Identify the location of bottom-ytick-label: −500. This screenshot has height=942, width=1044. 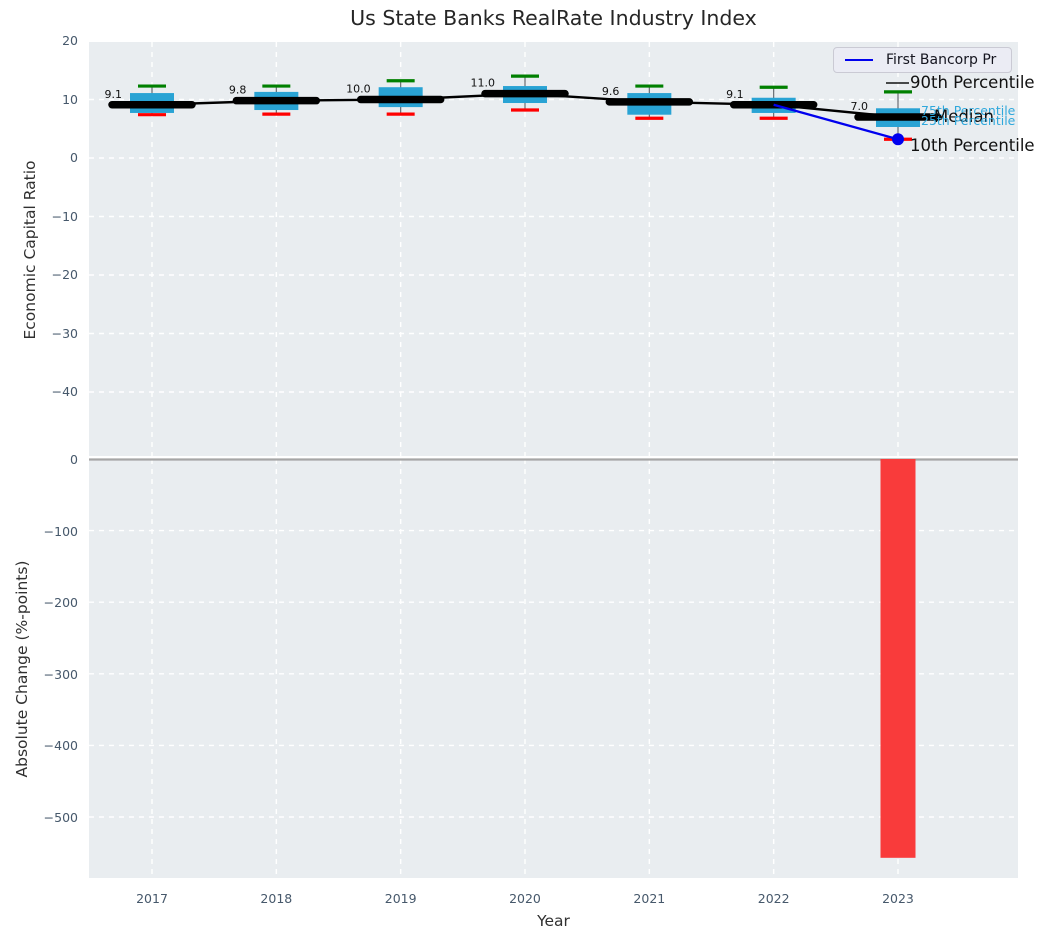
(60, 817).